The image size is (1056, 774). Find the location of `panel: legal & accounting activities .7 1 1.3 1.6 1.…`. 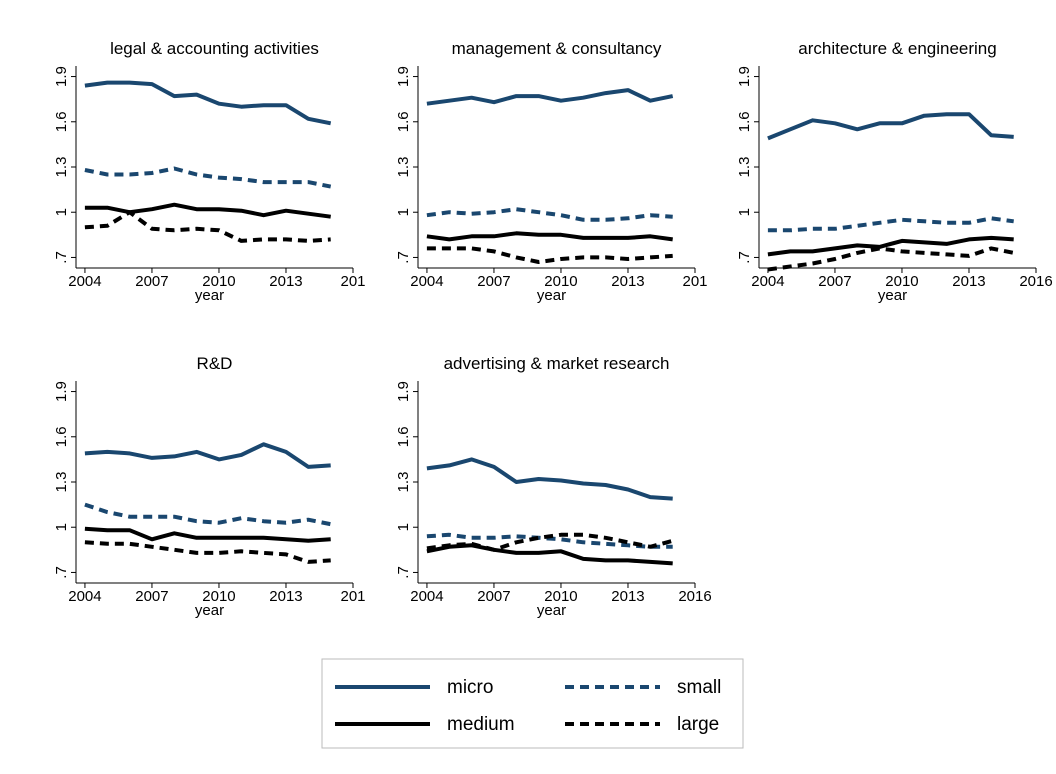

panel: legal & accounting activities .7 1 1.3 1.6 1.… is located at coordinates (209, 171).